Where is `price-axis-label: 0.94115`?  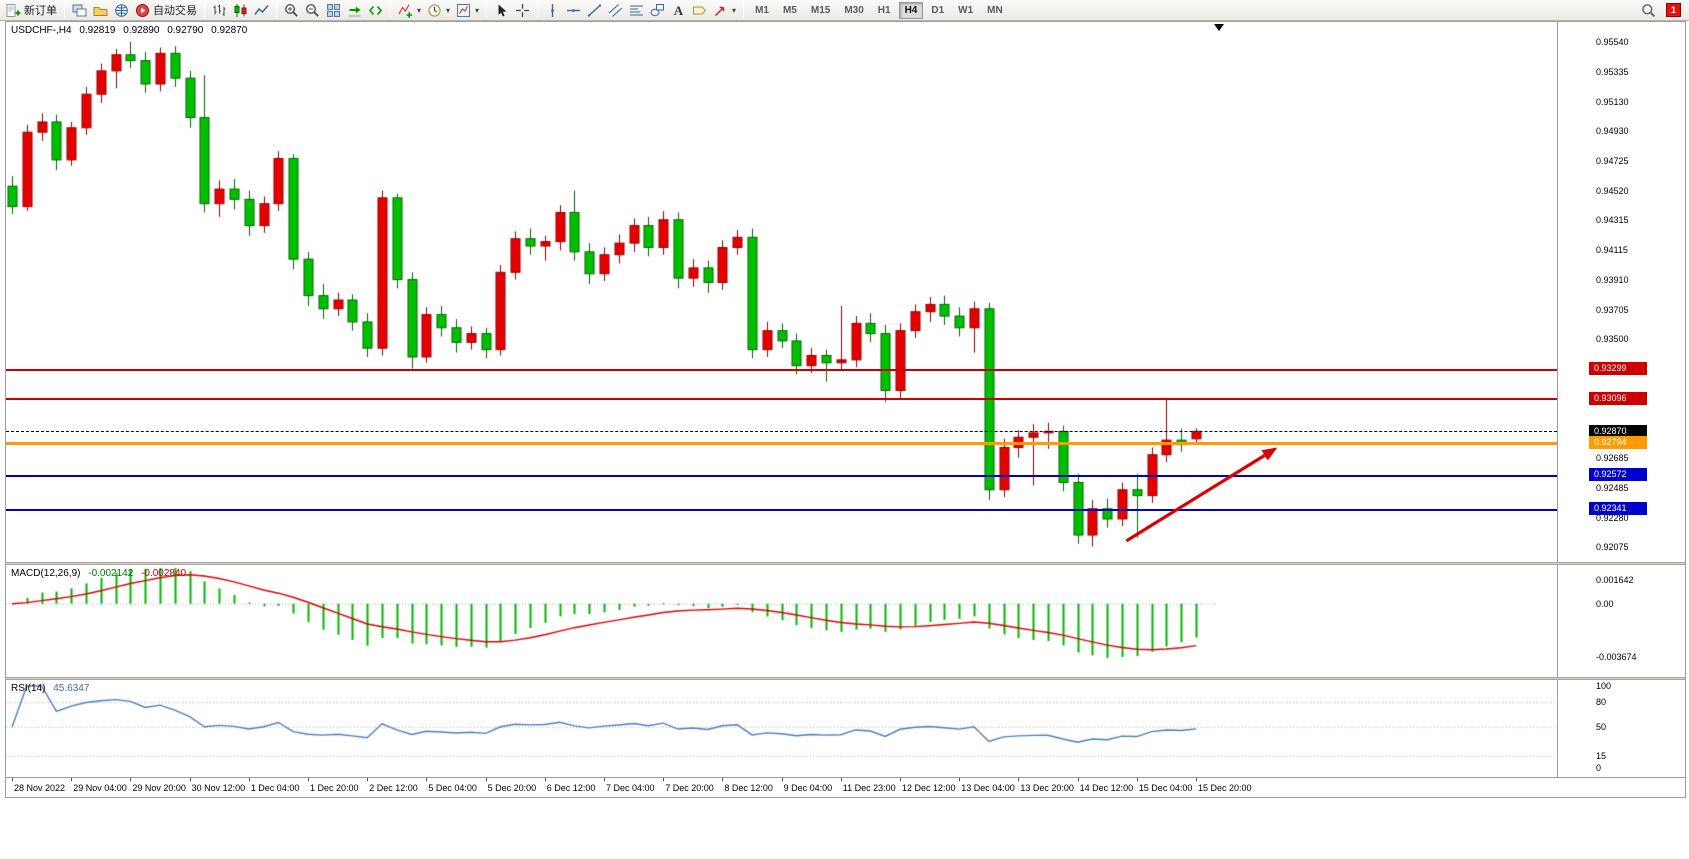 price-axis-label: 0.94115 is located at coordinates (1612, 249).